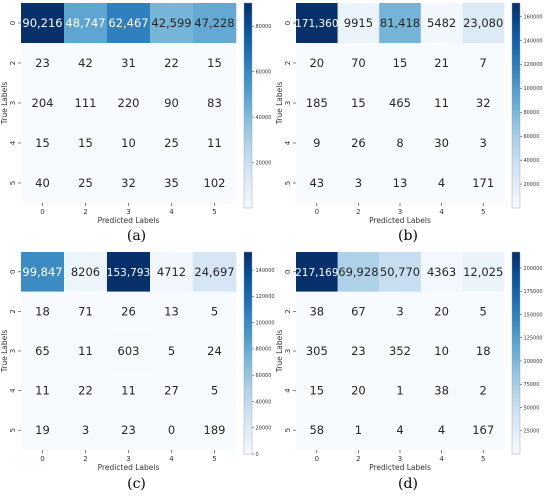  I want to click on panel-caption: (c), so click(136, 484).